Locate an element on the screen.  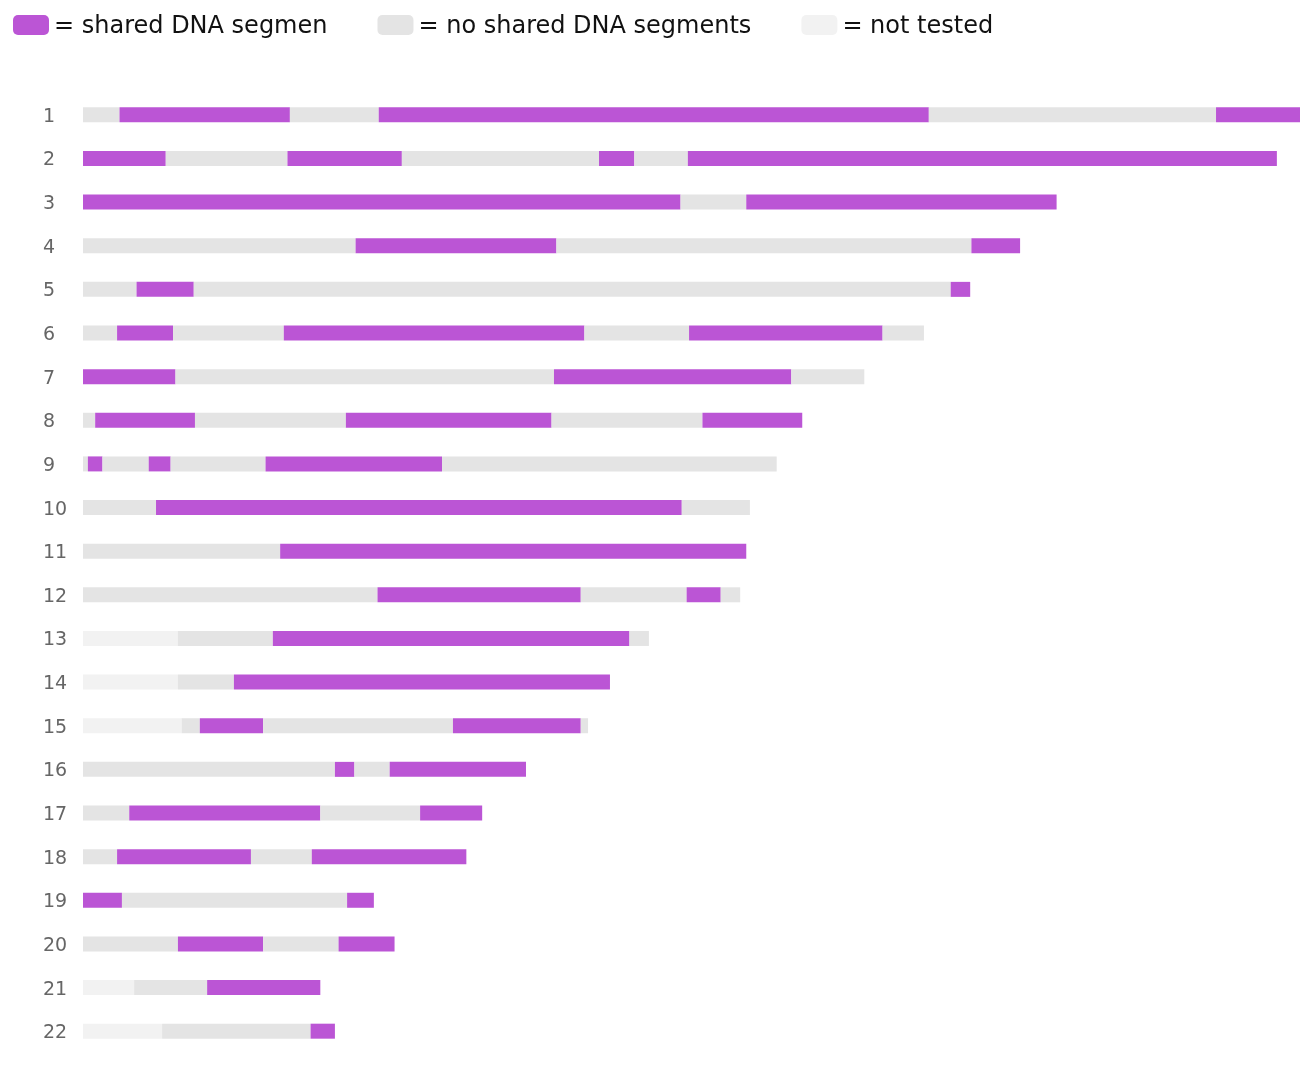
y-tick-label: 6 is located at coordinates (49, 333).